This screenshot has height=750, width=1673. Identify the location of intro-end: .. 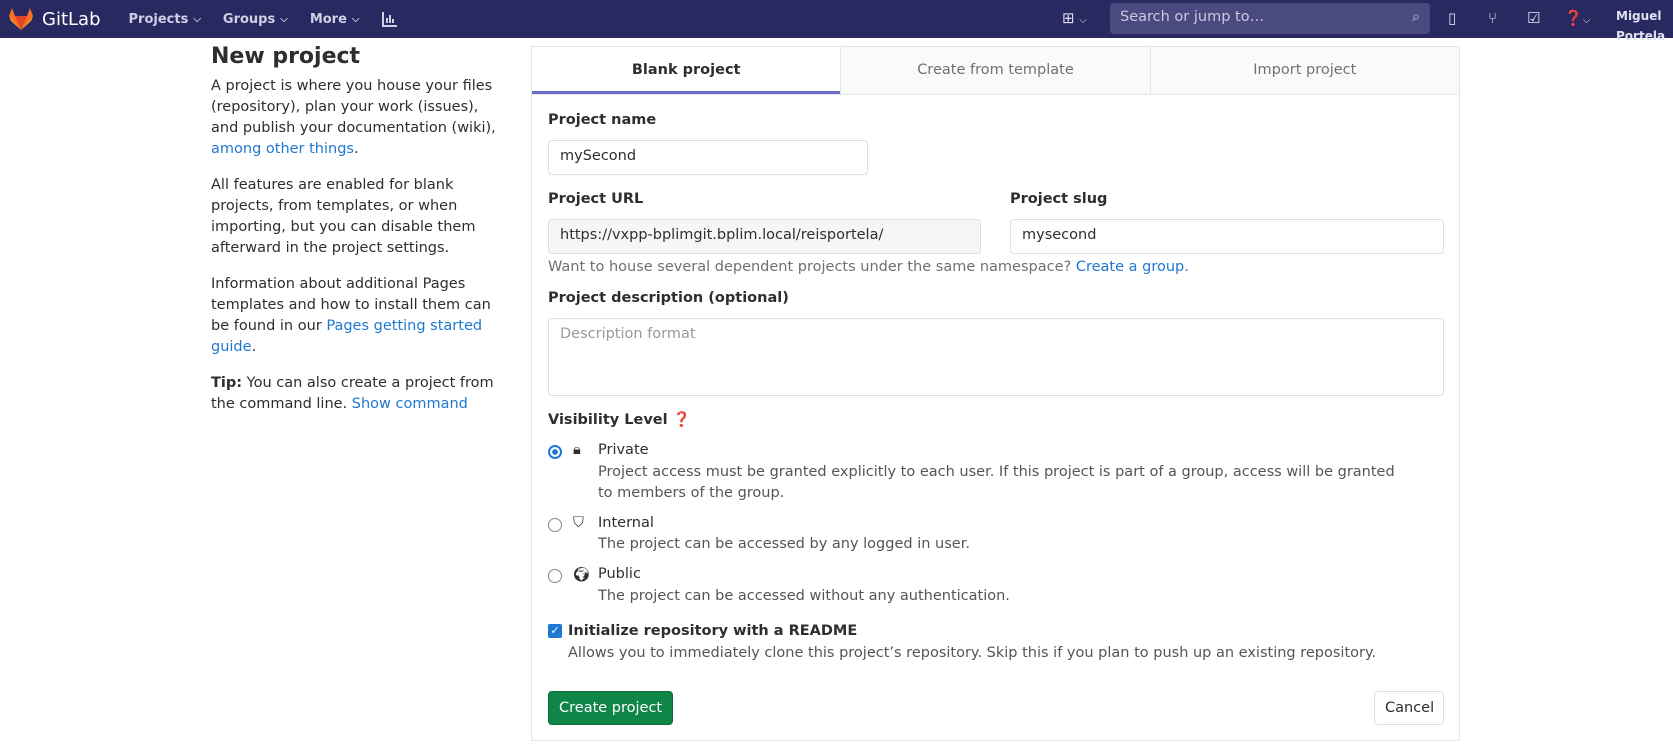
(356, 149).